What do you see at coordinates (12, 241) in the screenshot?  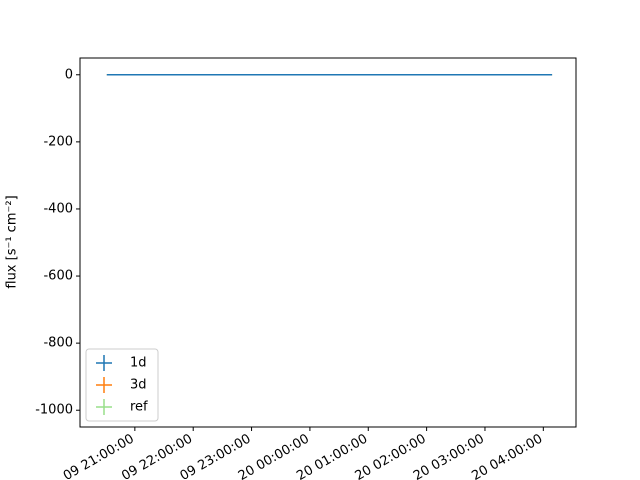 I see `y-axis-label: flux [s⁻¹ cm⁻²]` at bounding box center [12, 241].